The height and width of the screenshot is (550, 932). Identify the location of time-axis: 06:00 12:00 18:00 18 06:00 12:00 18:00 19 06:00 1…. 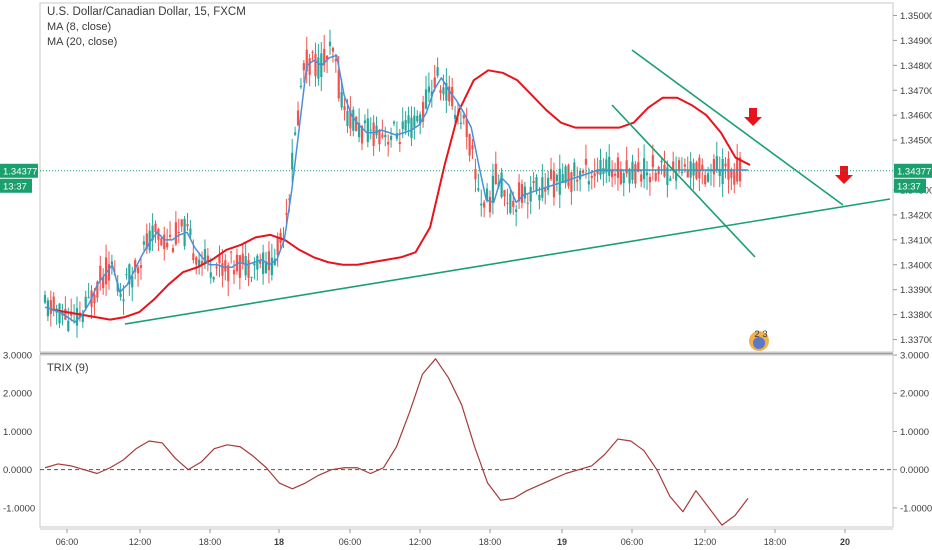
(453, 538).